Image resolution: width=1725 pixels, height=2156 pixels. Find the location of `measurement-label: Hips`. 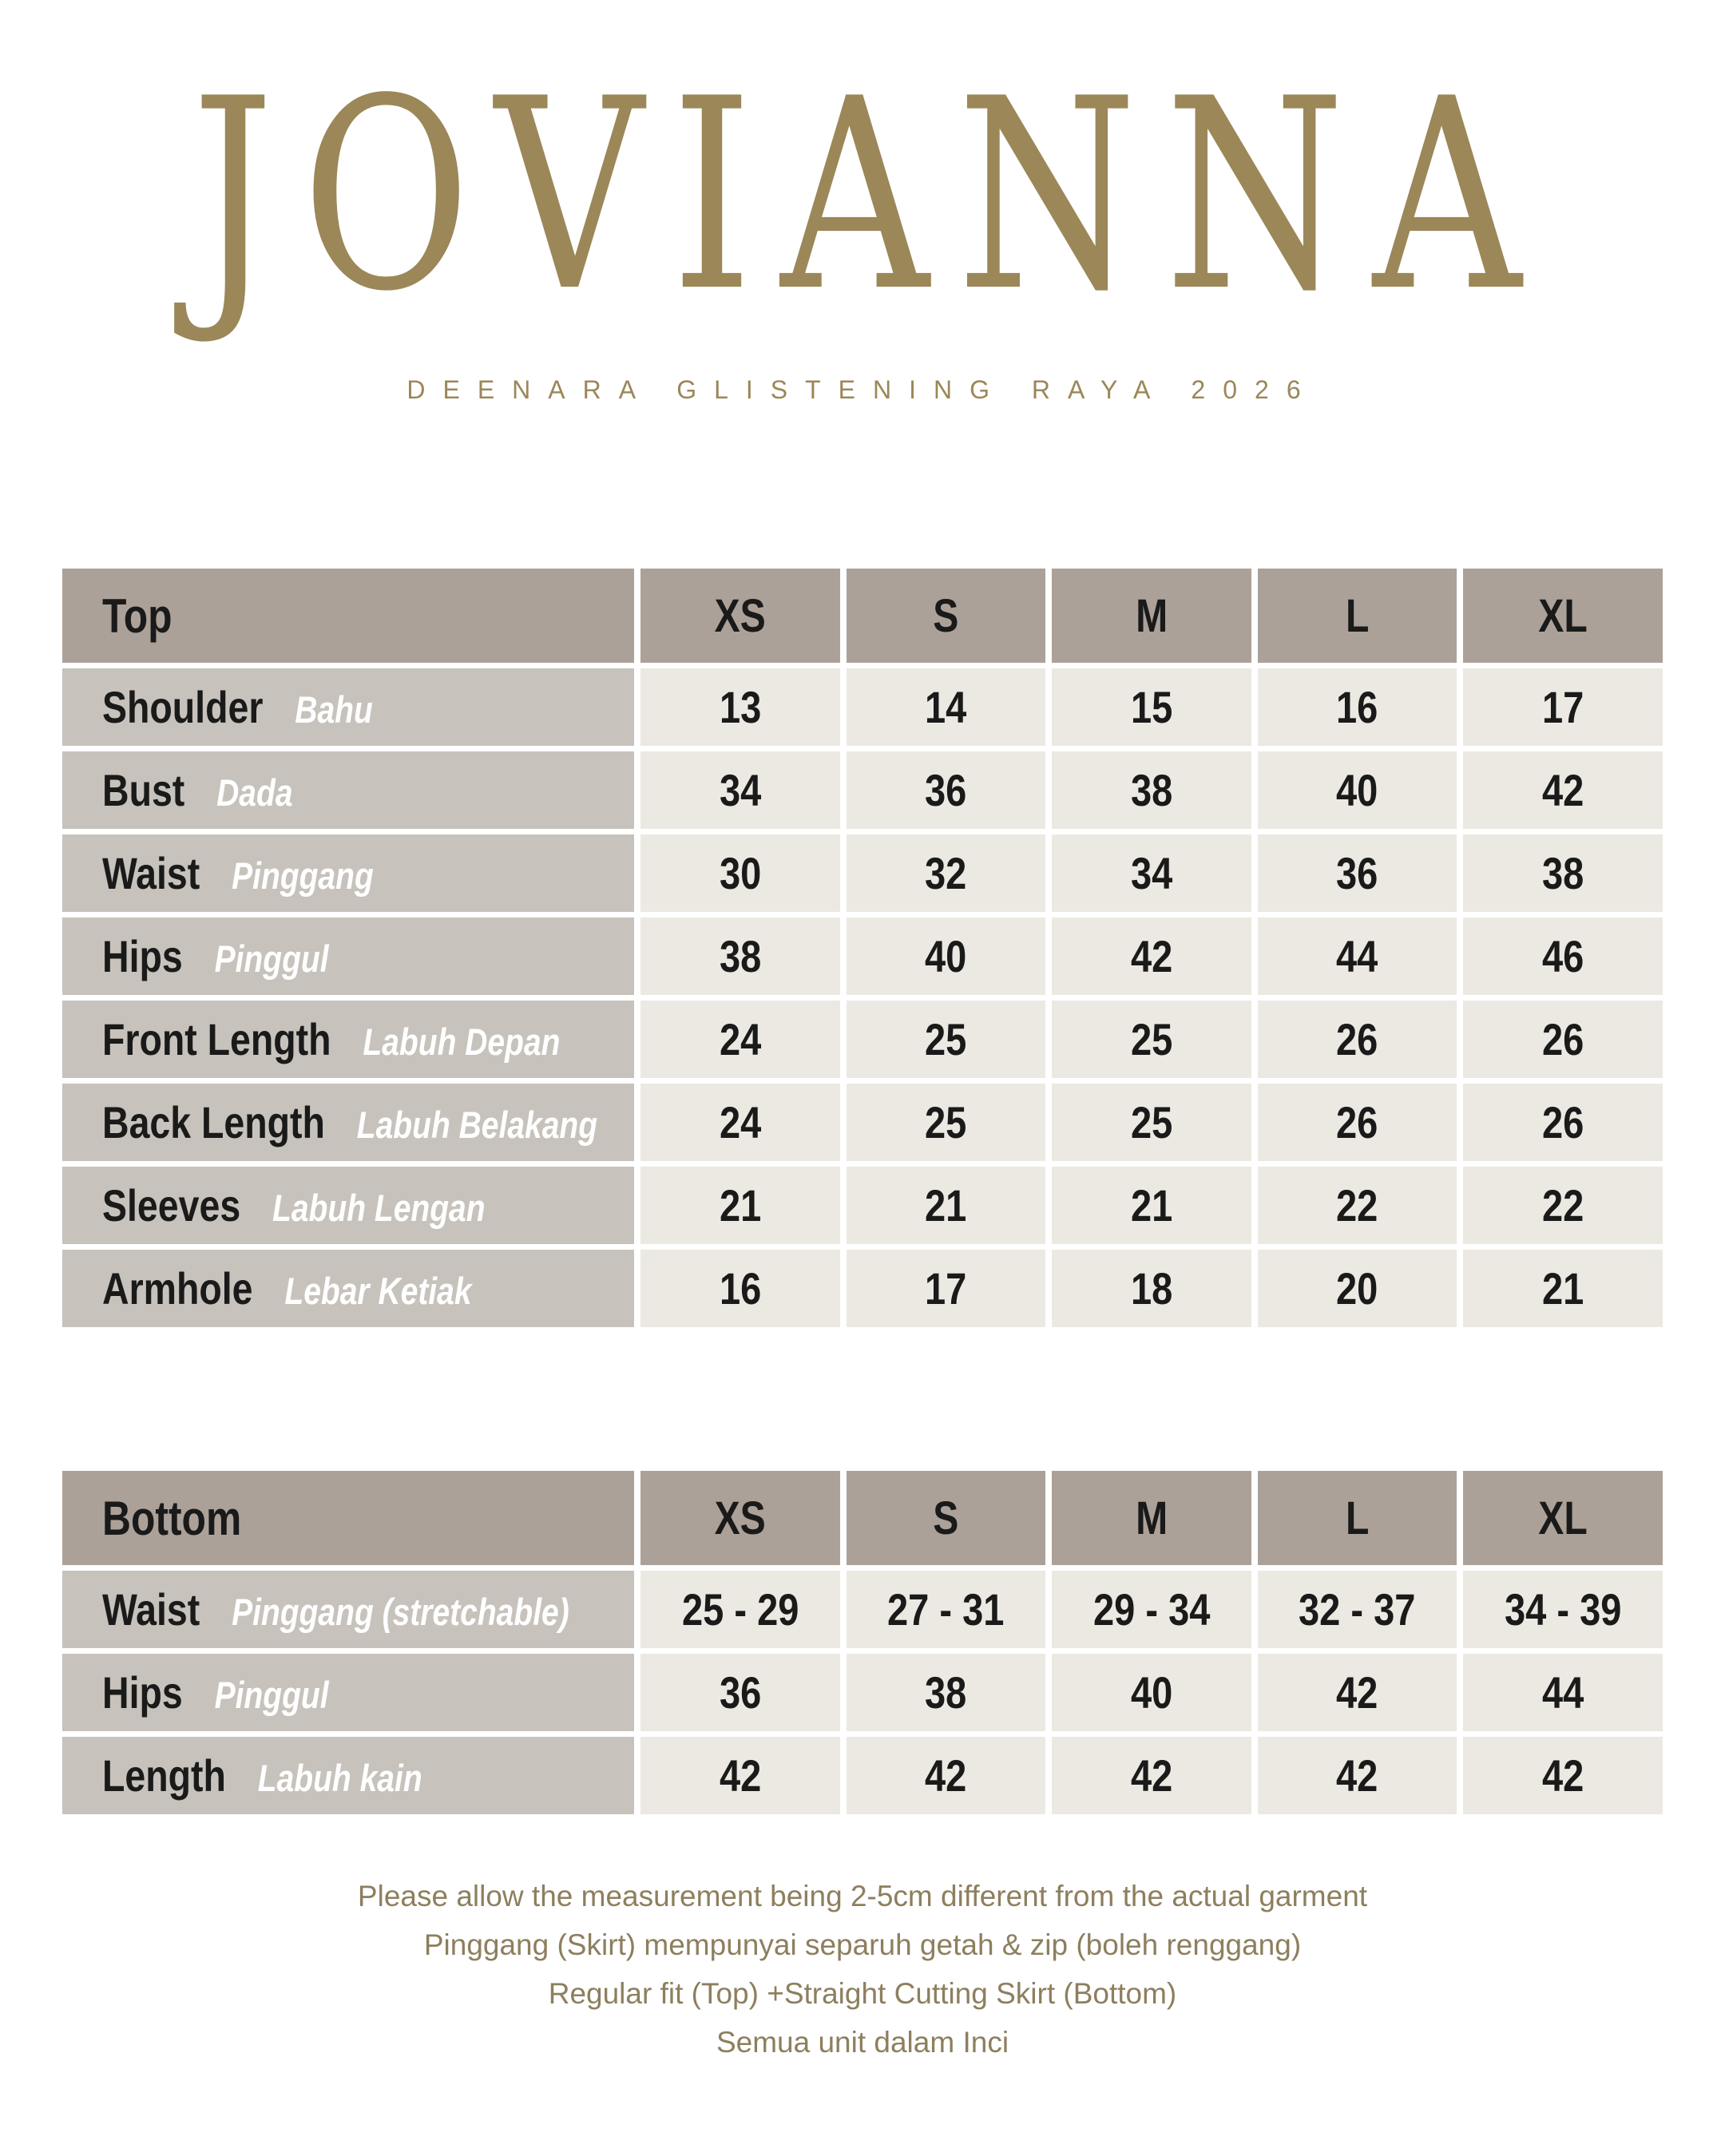

measurement-label: Hips is located at coordinates (142, 1692).